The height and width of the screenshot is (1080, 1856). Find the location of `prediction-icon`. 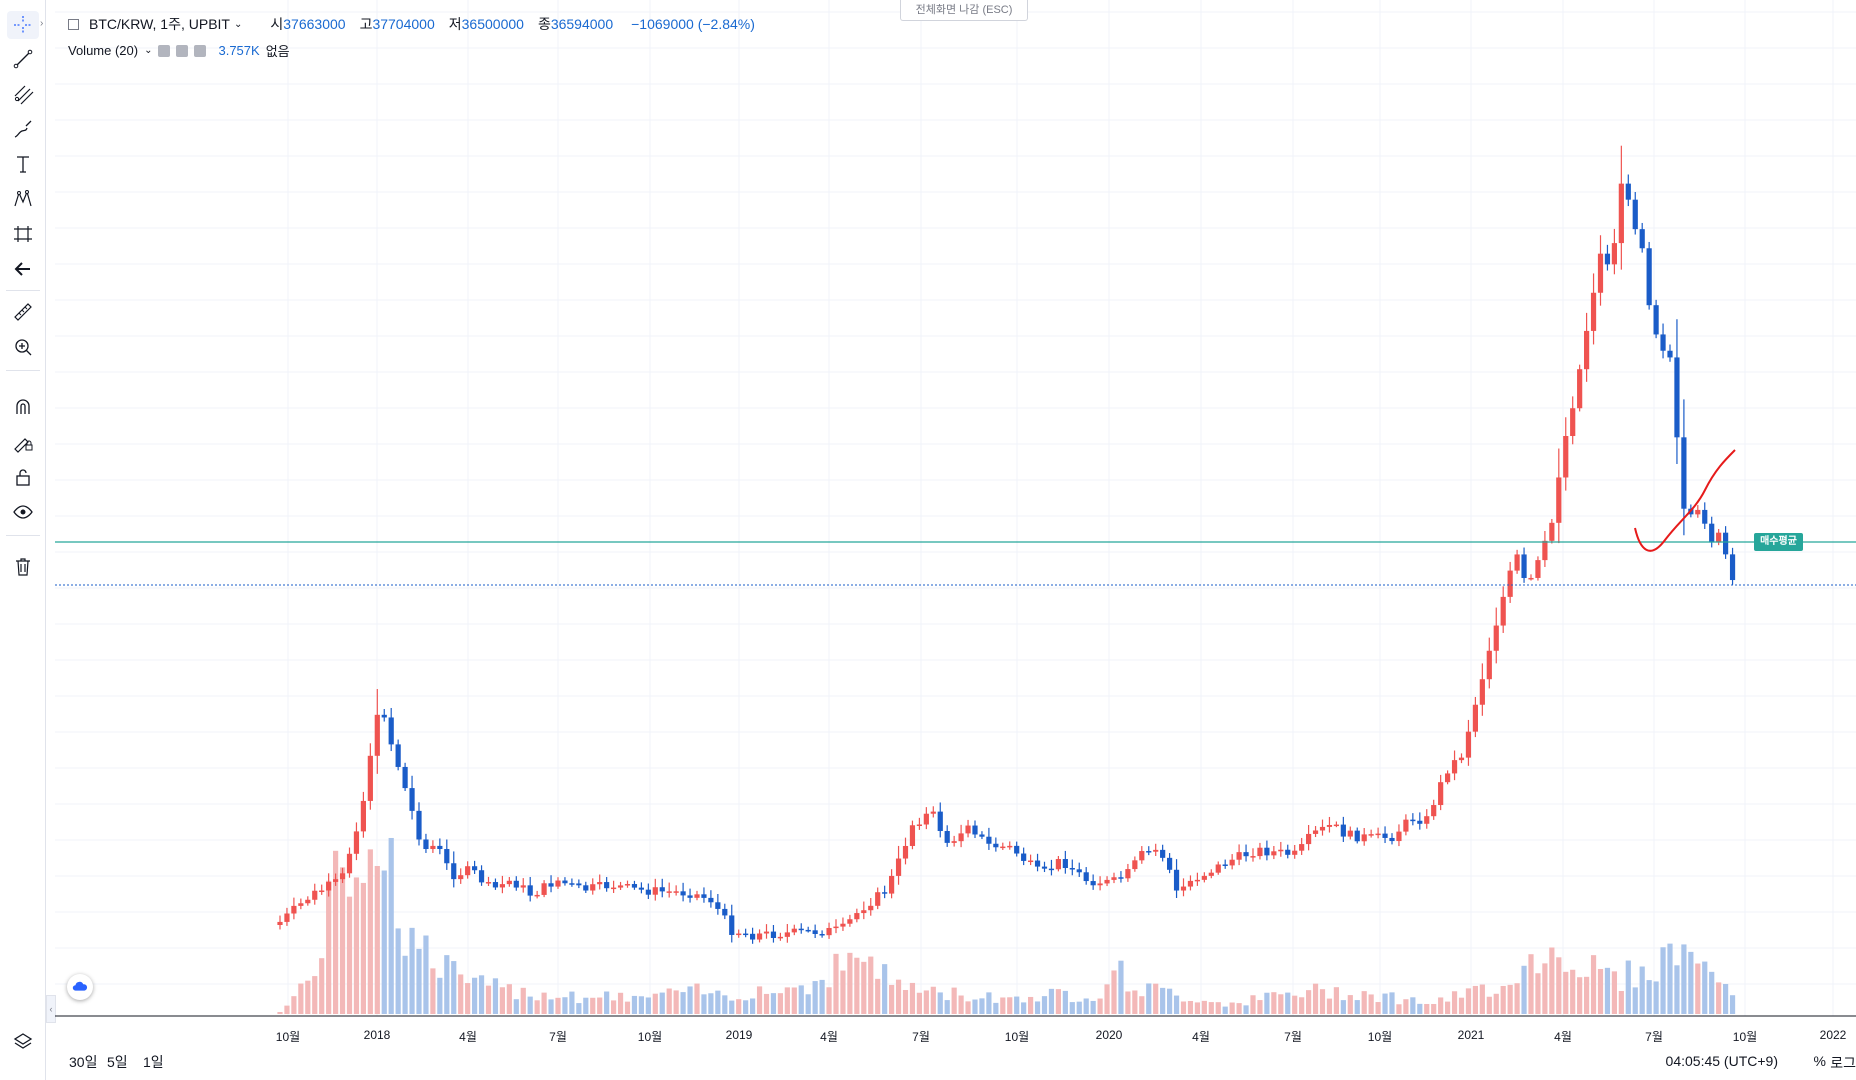

prediction-icon is located at coordinates (23, 234).